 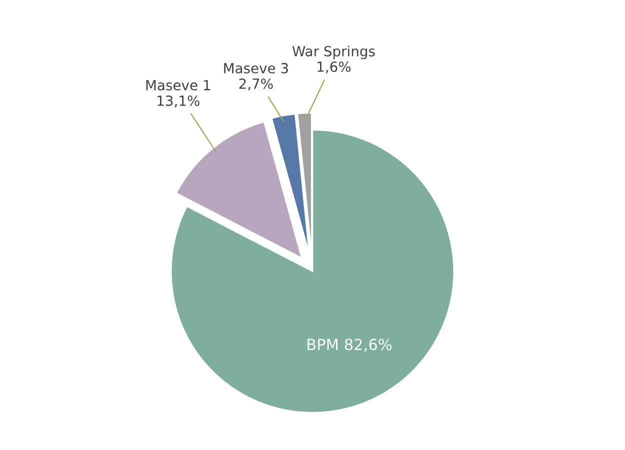 What do you see at coordinates (256, 84) in the screenshot?
I see `data-label: 2,7%` at bounding box center [256, 84].